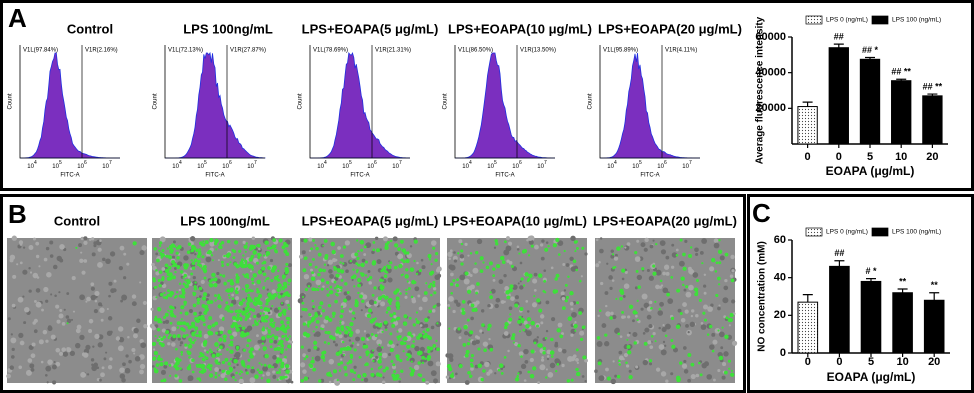 The width and height of the screenshot is (974, 393). Describe the element at coordinates (640, 163) in the screenshot. I see `tick-exponent: 5` at that location.